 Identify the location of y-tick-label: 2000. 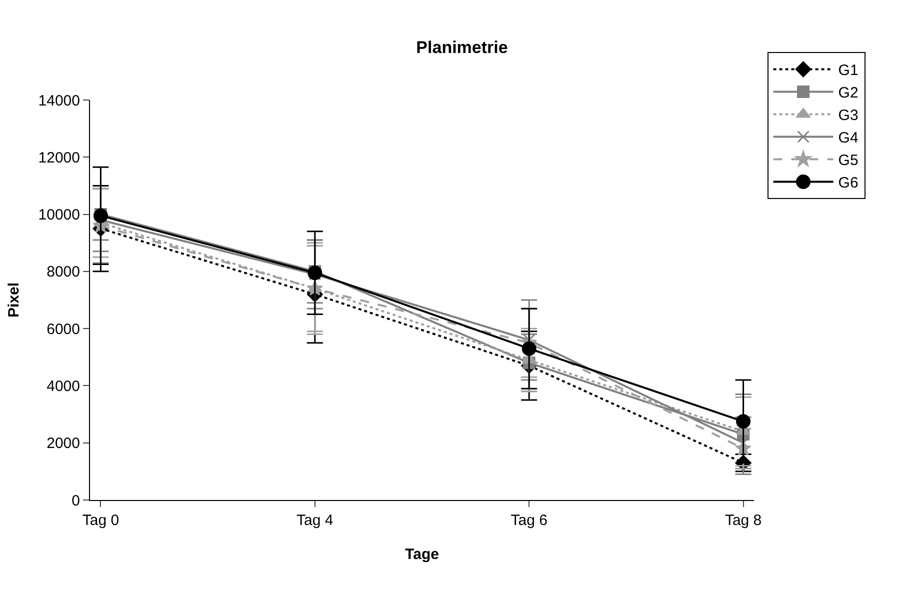
(63, 443).